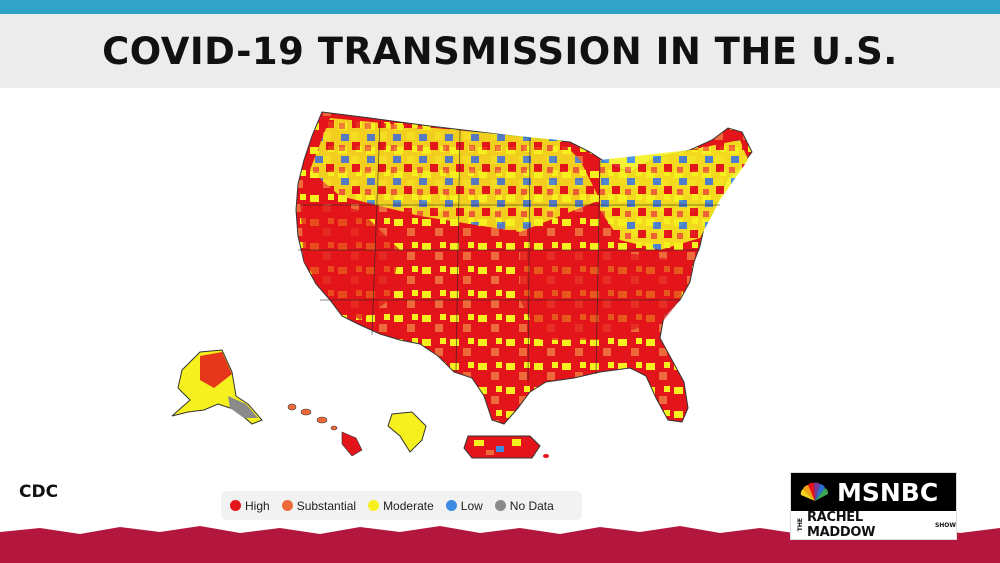 The height and width of the screenshot is (563, 1000). Describe the element at coordinates (407, 432) in the screenshot. I see `guam-map` at that location.